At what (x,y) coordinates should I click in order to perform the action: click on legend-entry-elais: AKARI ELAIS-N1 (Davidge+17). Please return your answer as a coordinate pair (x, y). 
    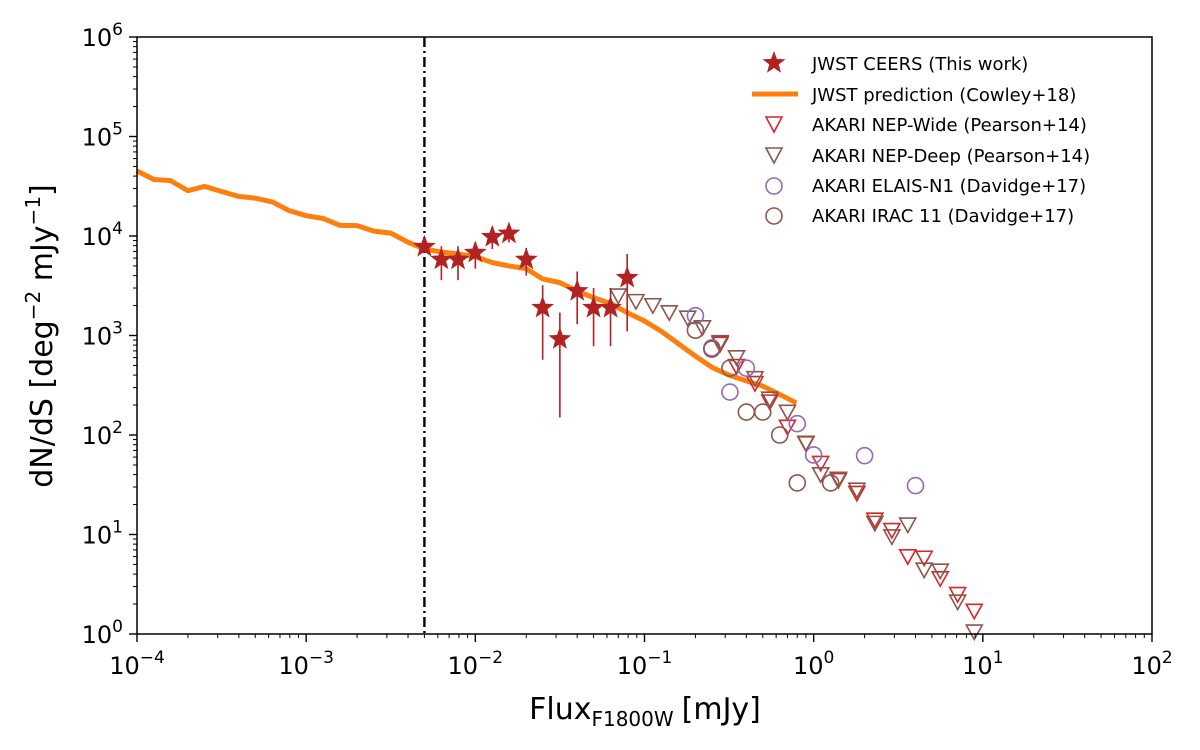
    Looking at the image, I should click on (925, 186).